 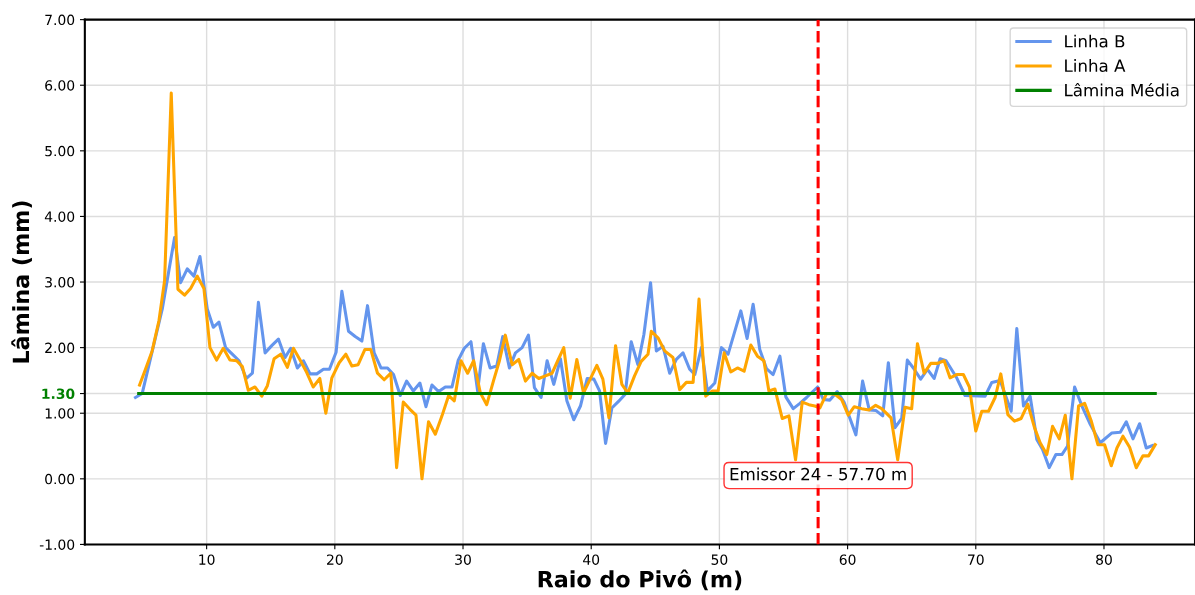 What do you see at coordinates (818, 474) in the screenshot?
I see `annotation: Emissor 24 - 57.70 m` at bounding box center [818, 474].